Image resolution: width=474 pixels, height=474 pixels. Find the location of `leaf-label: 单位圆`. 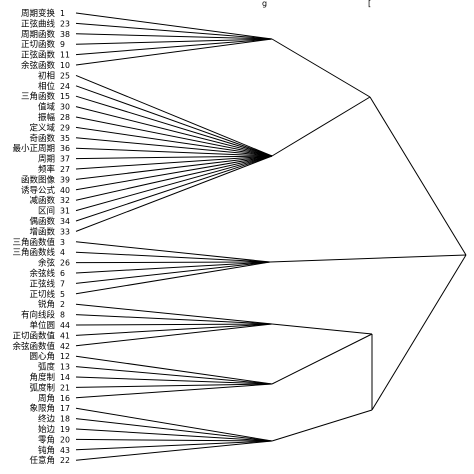

leaf-label: 单位圆 is located at coordinates (42, 325).